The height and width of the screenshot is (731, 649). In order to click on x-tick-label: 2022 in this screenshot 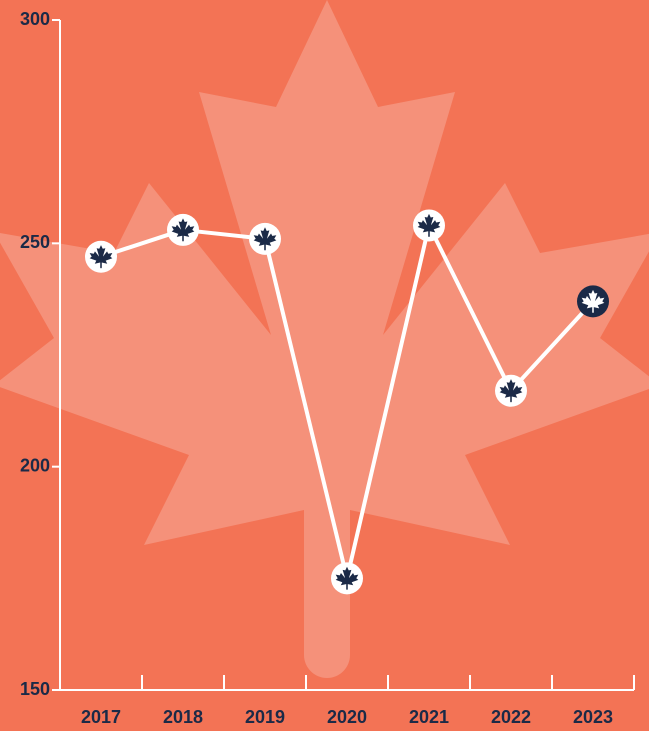, I will do `click(511, 717)`.